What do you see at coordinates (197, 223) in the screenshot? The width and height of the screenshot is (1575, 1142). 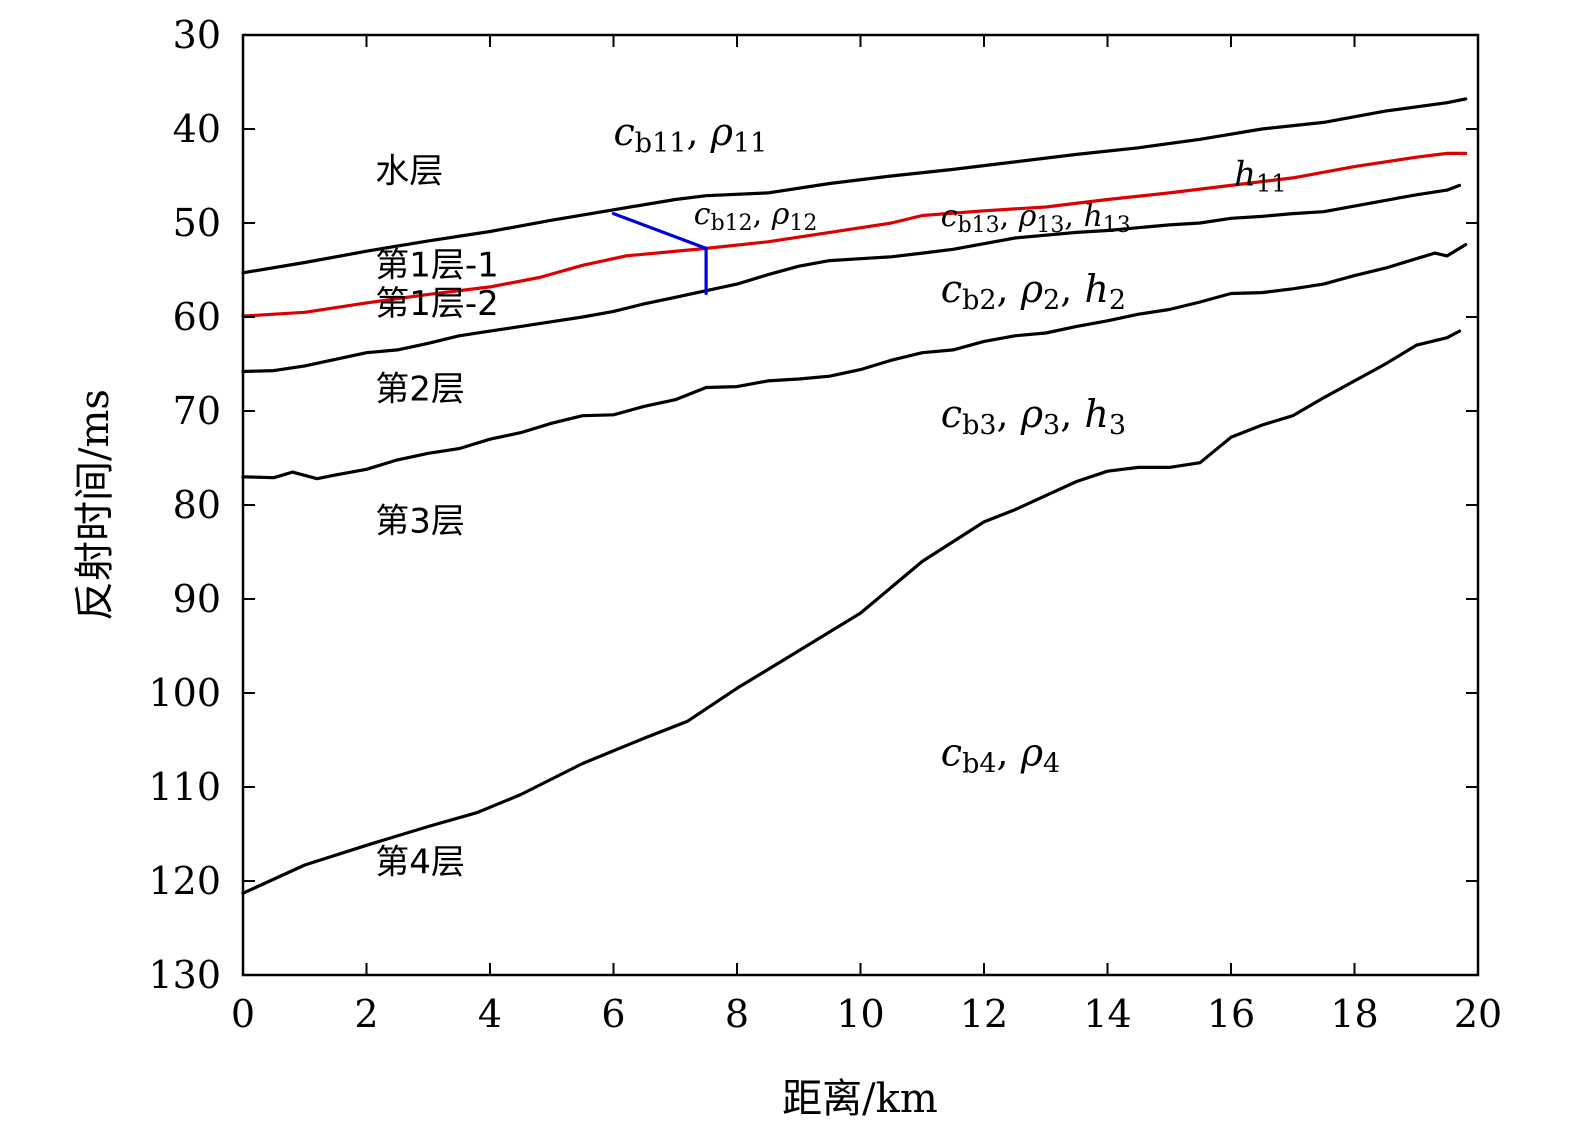 I see `y-tick-label: 50` at bounding box center [197, 223].